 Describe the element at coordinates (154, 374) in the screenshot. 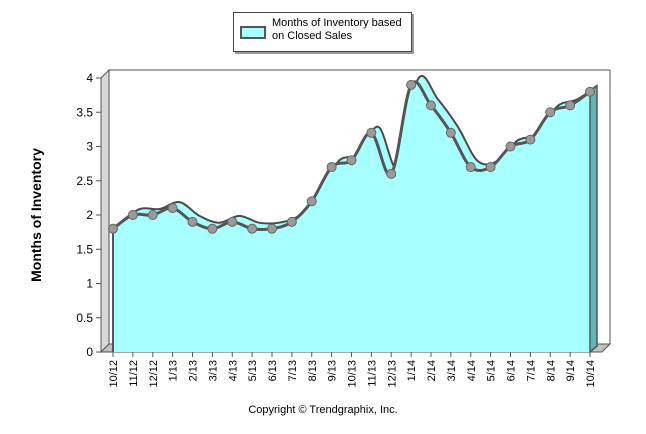

I see `x-tick-label: 12/12` at that location.